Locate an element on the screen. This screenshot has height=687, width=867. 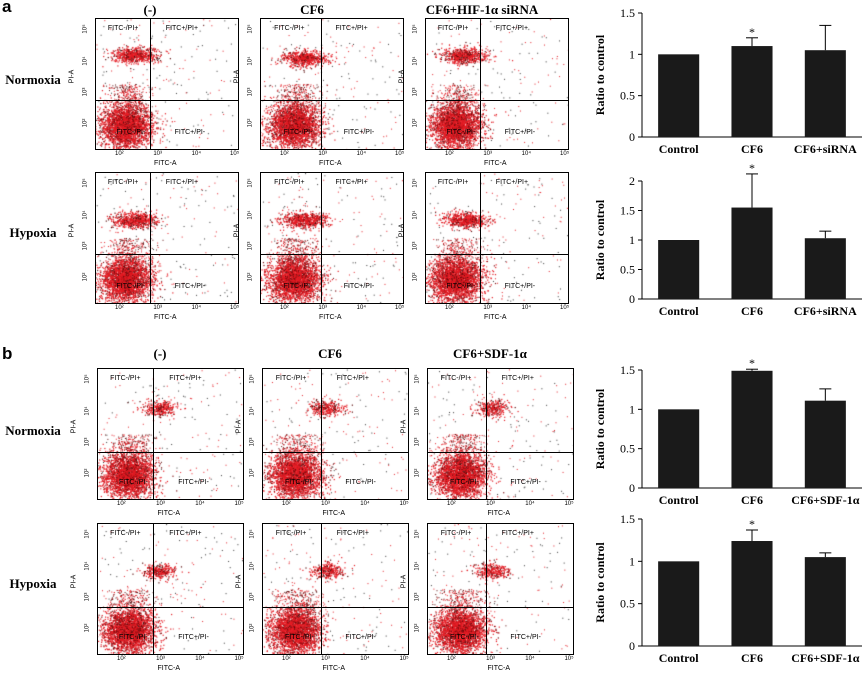
panel-b-letter: b is located at coordinates (7, 353).